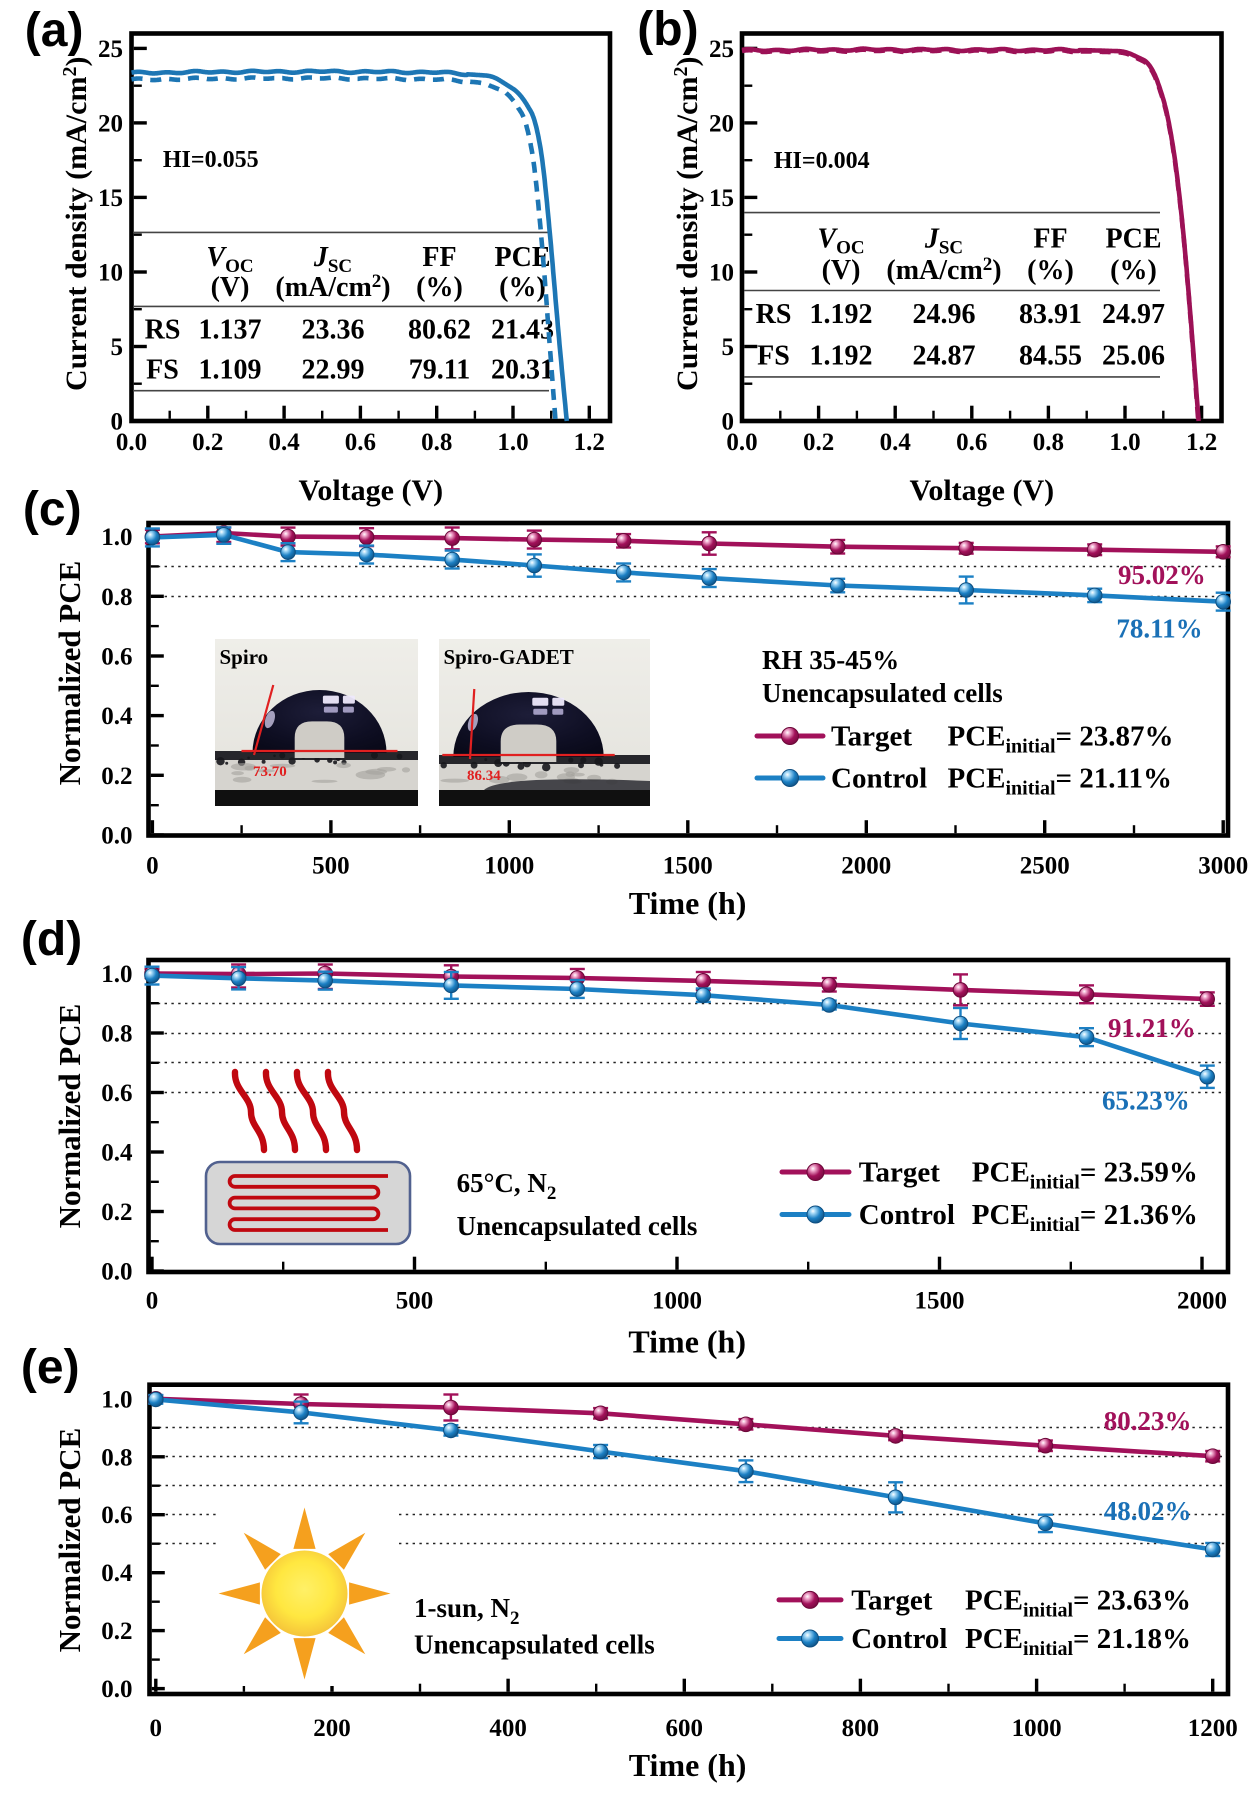  What do you see at coordinates (333, 330) in the screenshot?
I see `svg-text: 23.36` at bounding box center [333, 330].